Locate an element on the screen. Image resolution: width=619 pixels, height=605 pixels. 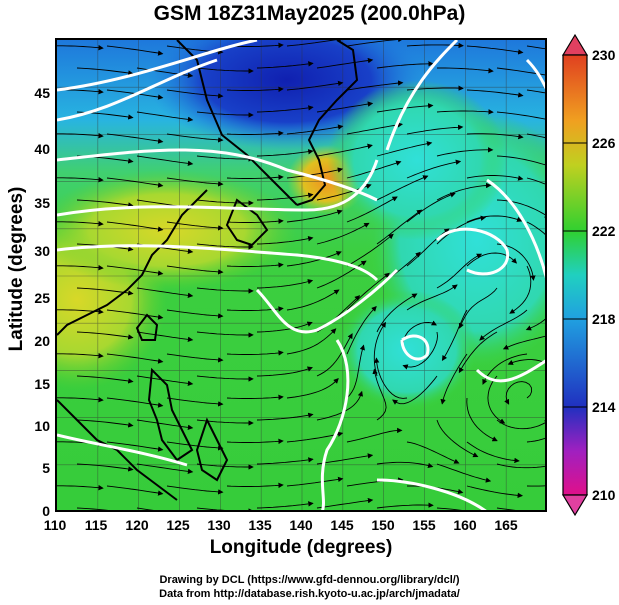
cyan-region-north is located at coordinates (417, 160).